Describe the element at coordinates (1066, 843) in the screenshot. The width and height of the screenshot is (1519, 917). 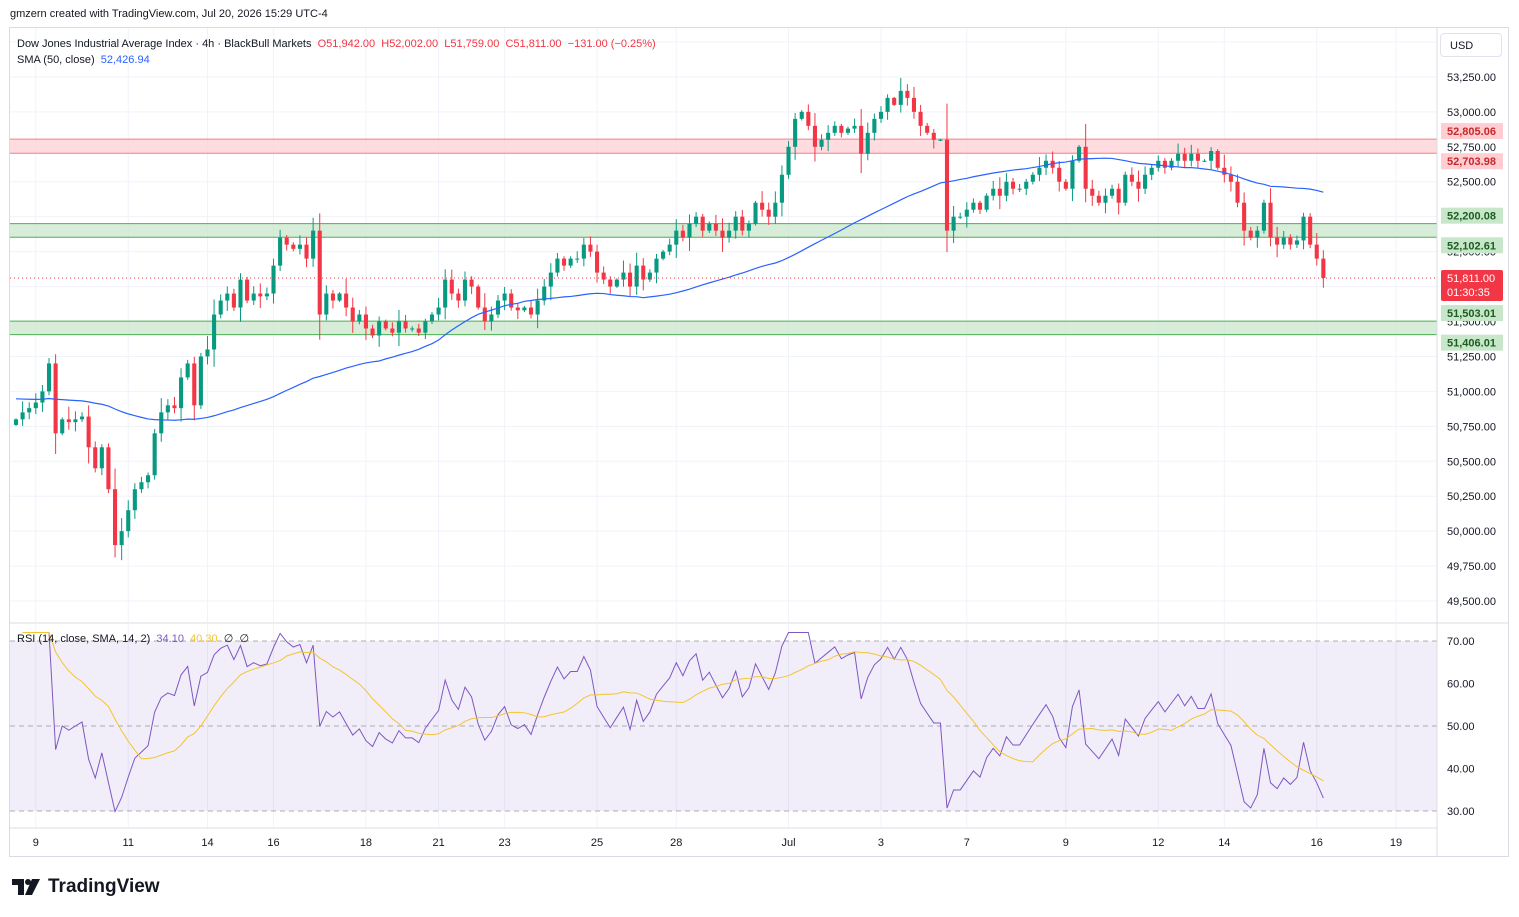
I see `time-tick-label: 9` at that location.